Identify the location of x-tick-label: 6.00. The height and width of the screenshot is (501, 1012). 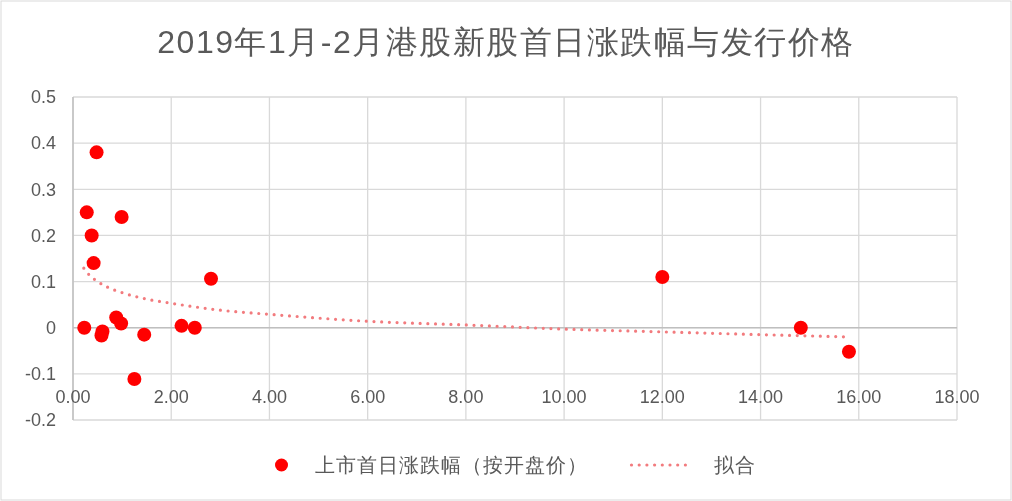
(368, 397).